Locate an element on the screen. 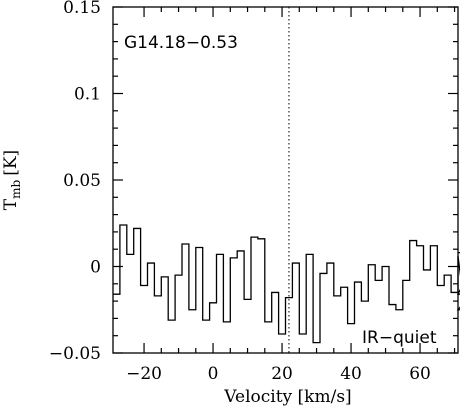 The image size is (460, 408). x-axis-title: Velocity [km/s] is located at coordinates (287, 397).